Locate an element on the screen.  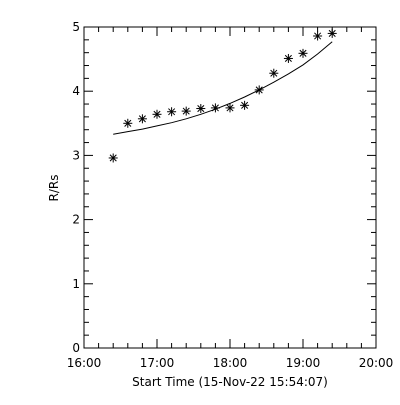
x-tick-label: 19:00 is located at coordinates (303, 363).